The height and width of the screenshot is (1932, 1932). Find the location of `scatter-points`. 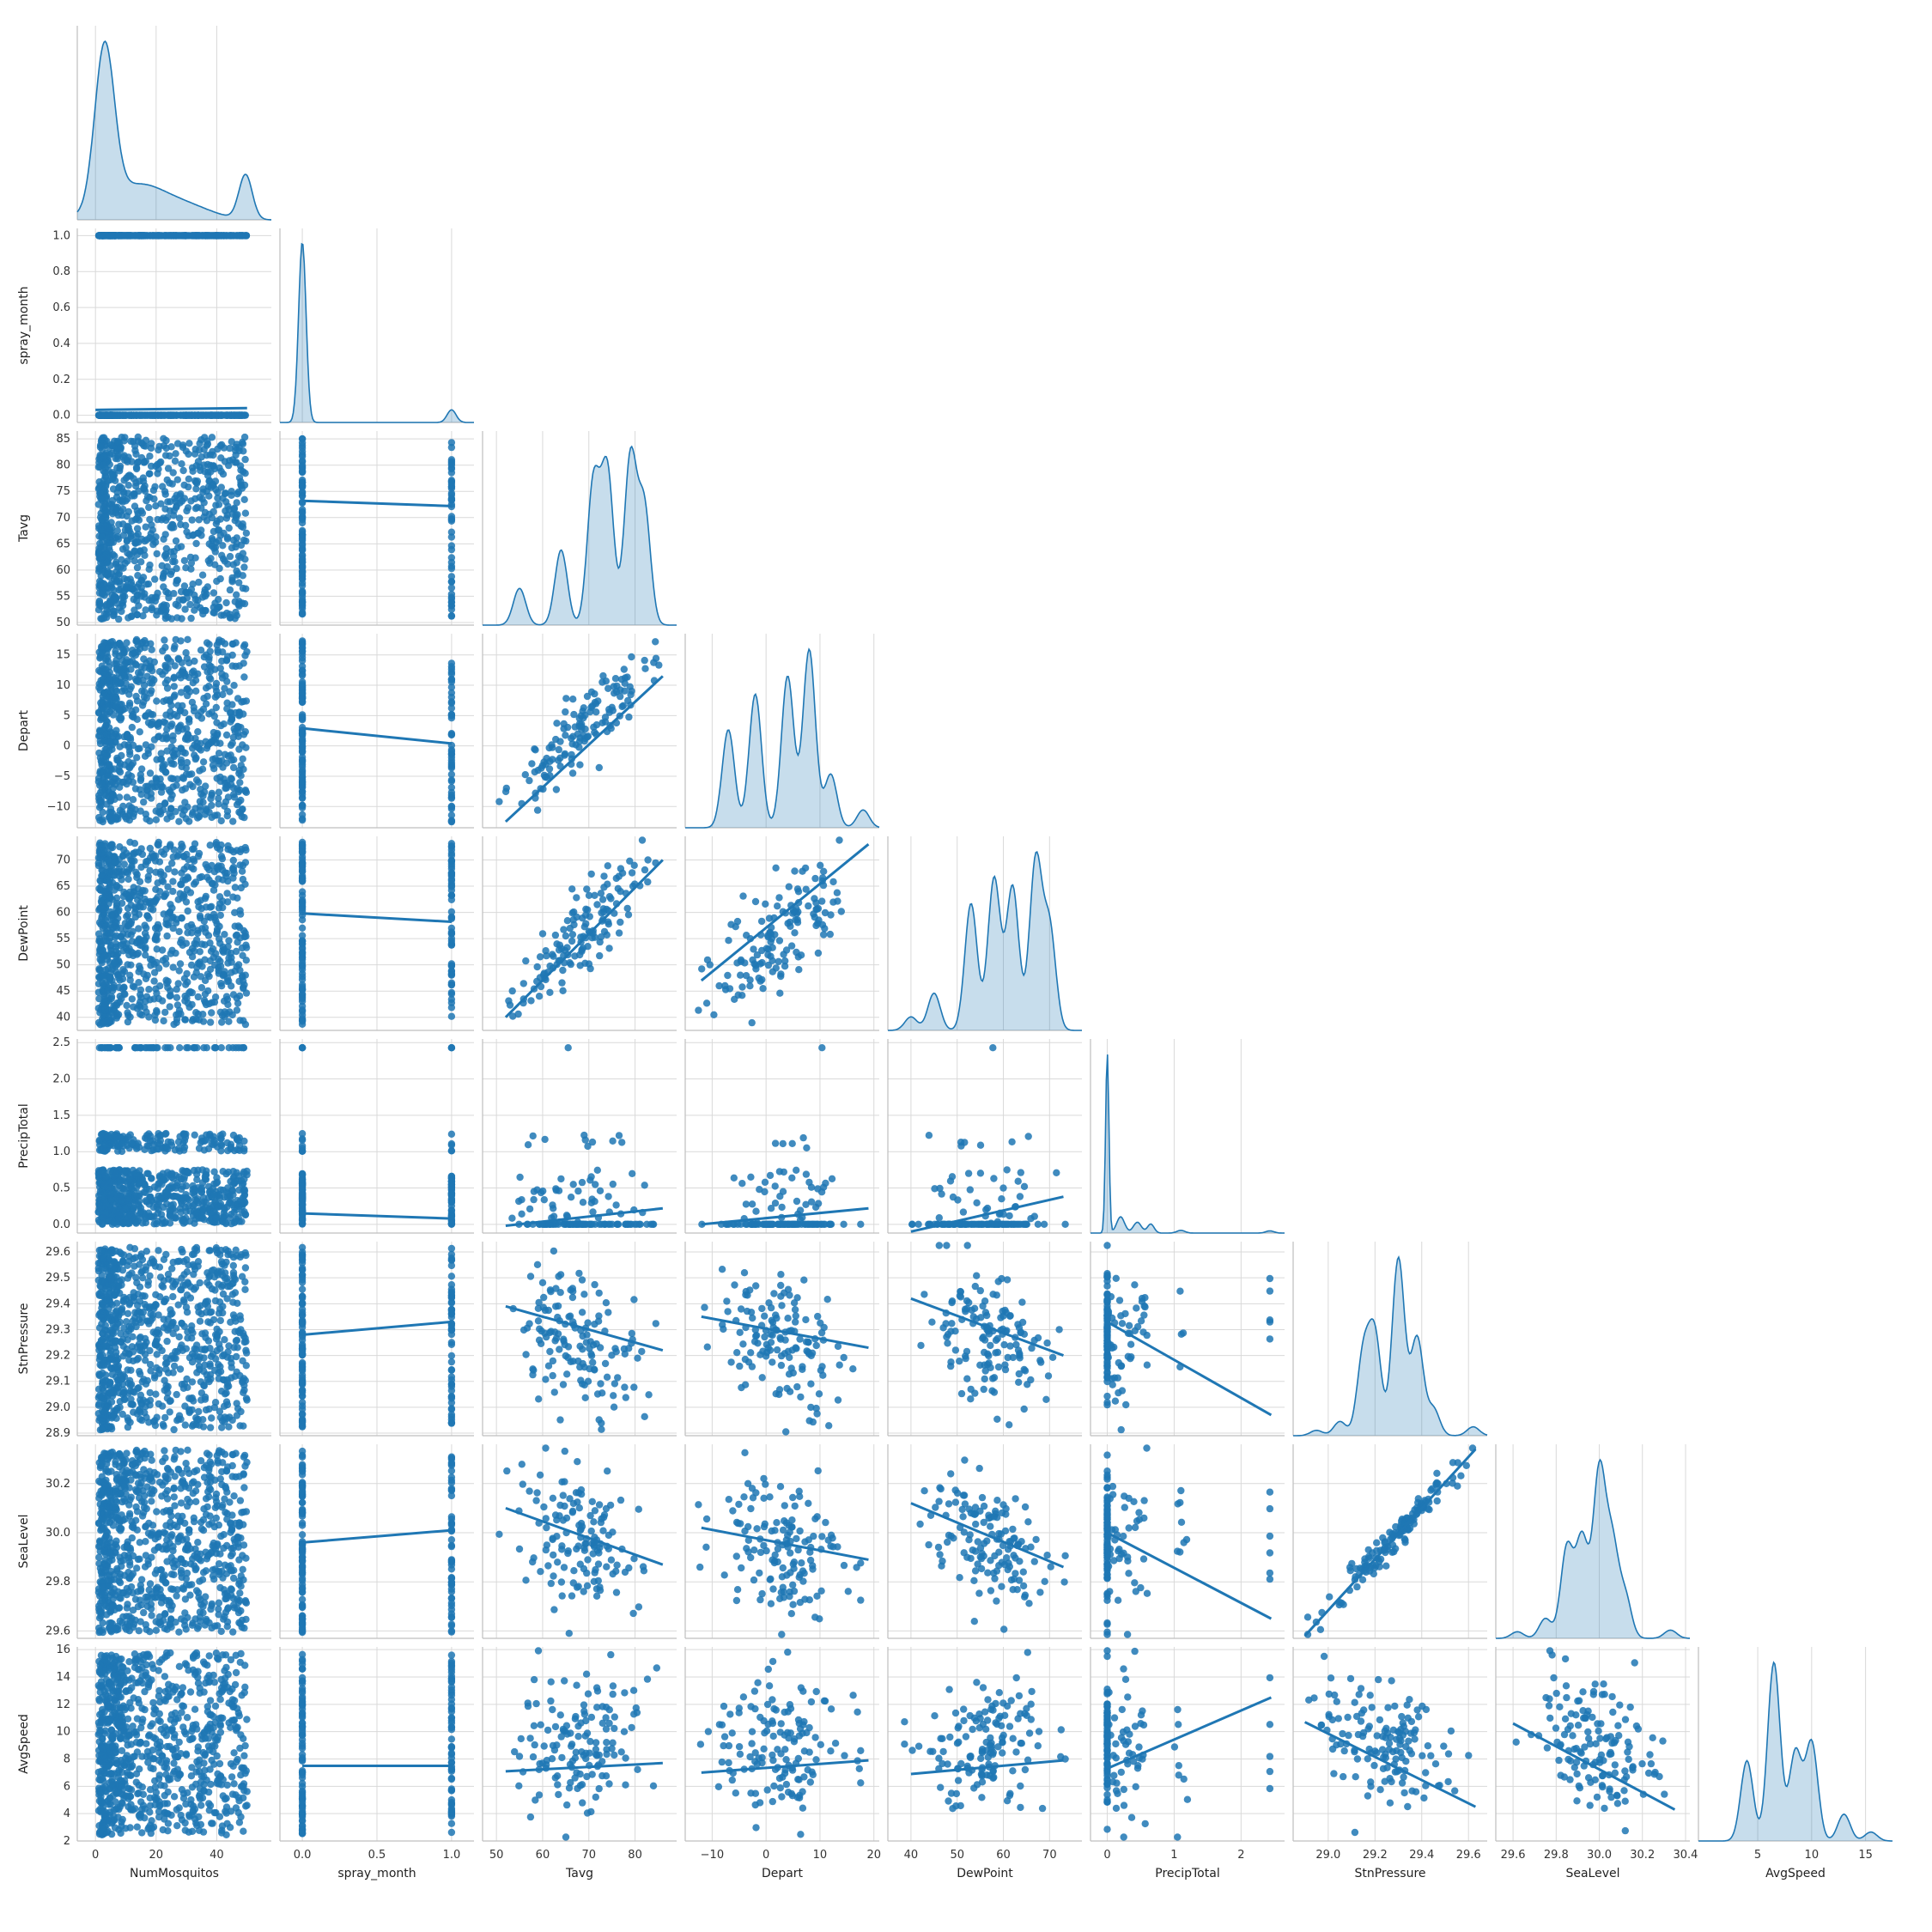

scatter-points is located at coordinates (172, 325).